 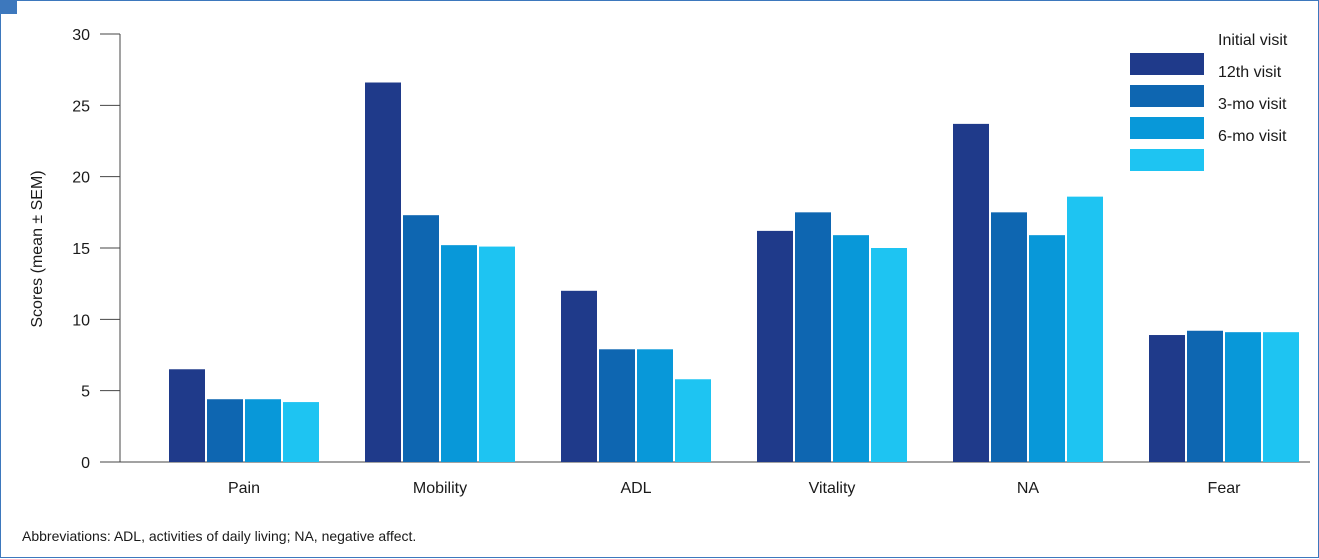 I want to click on y-tick-label: 0, so click(x=85, y=463).